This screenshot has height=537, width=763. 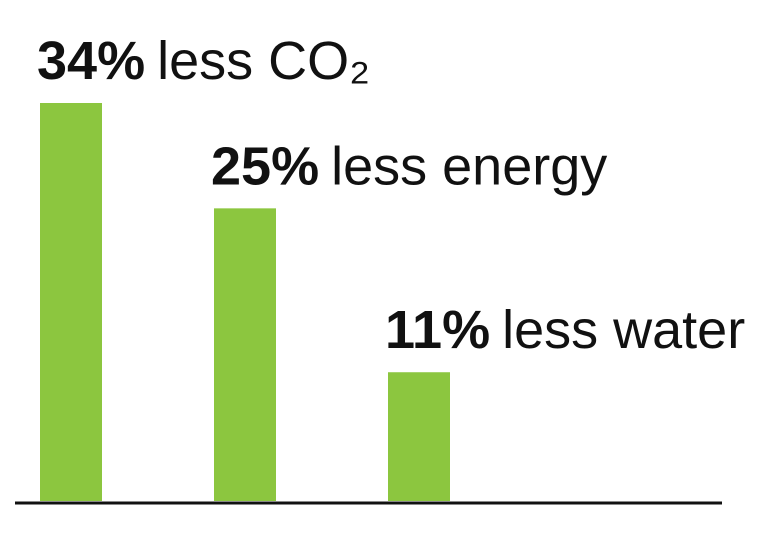 I want to click on category-label: less energy, so click(x=469, y=166).